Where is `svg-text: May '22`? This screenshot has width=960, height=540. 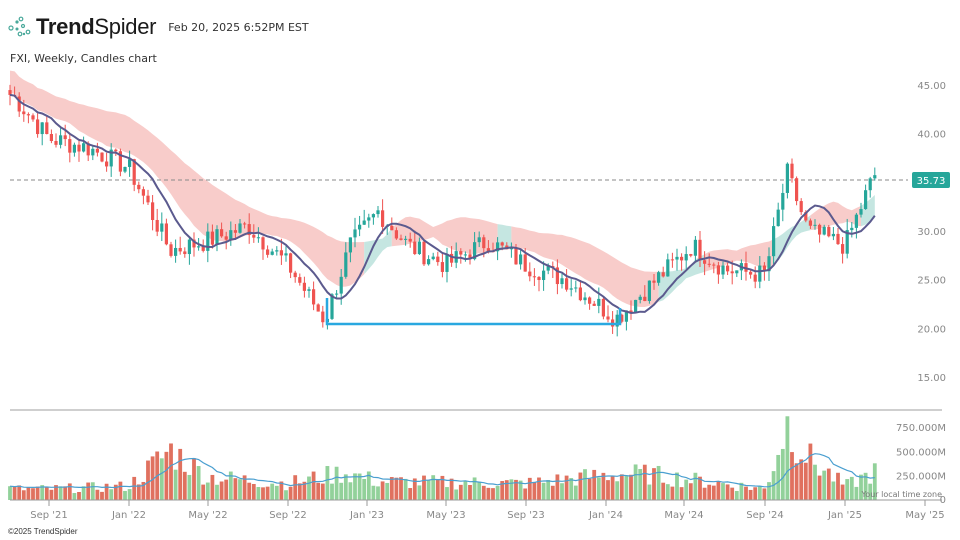
svg-text: May '22 is located at coordinates (207, 515).